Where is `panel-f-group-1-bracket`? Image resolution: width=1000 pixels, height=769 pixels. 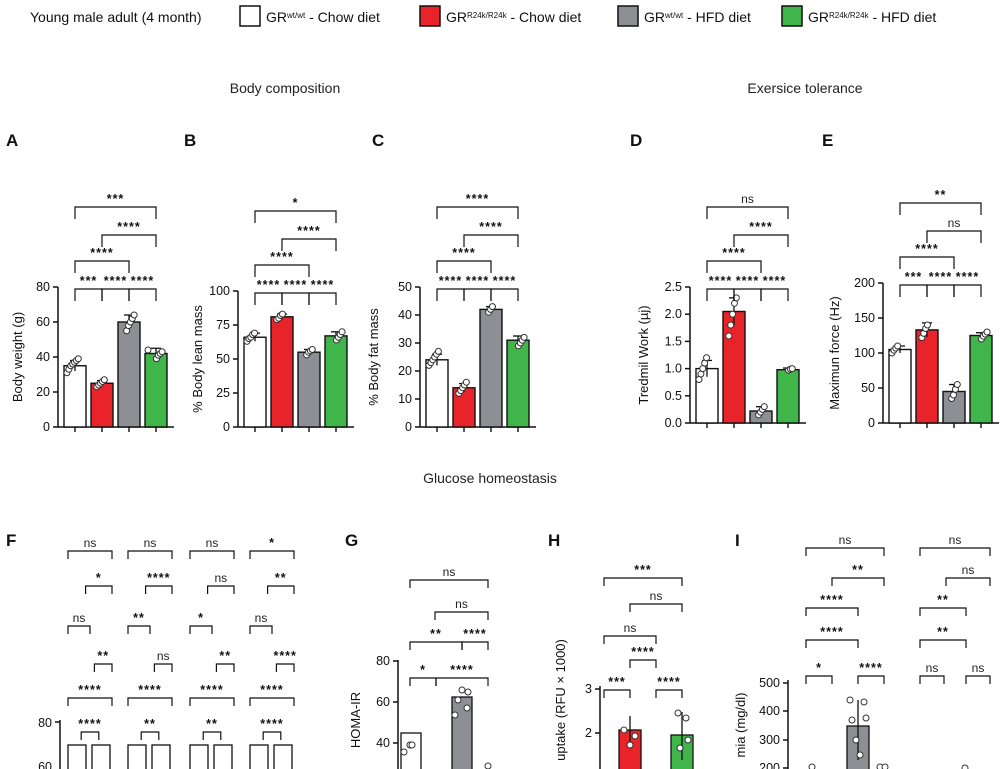 panel-f-group-1-bracket is located at coordinates (90, 554).